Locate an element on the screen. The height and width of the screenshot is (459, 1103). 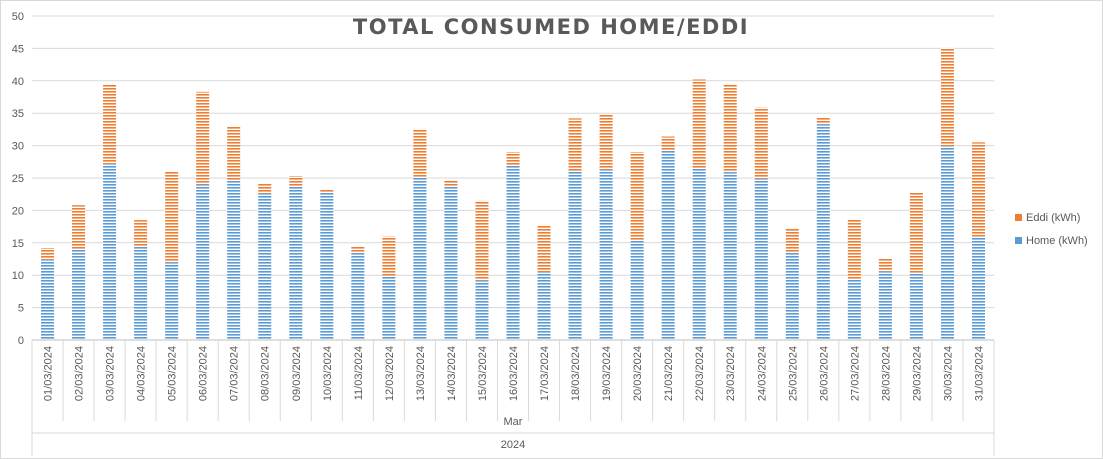
x-tick-label: 07/03/2024 is located at coordinates (235, 373).